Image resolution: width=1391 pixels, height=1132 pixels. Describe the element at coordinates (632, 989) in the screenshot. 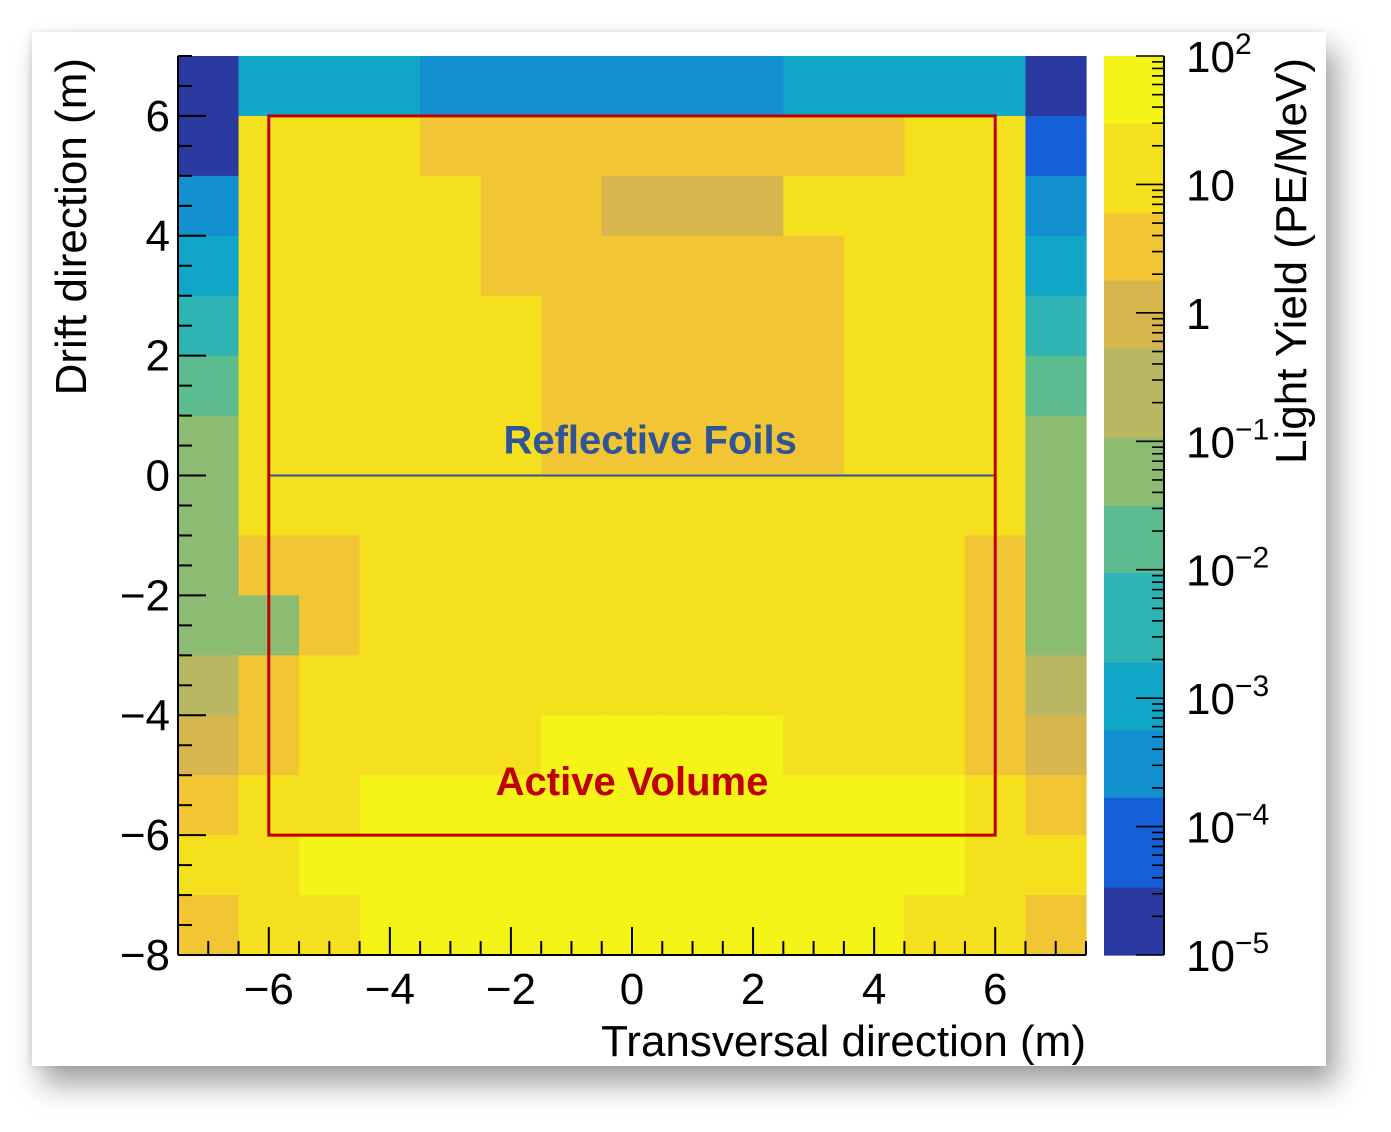

I see `x-tick-label: 0` at that location.